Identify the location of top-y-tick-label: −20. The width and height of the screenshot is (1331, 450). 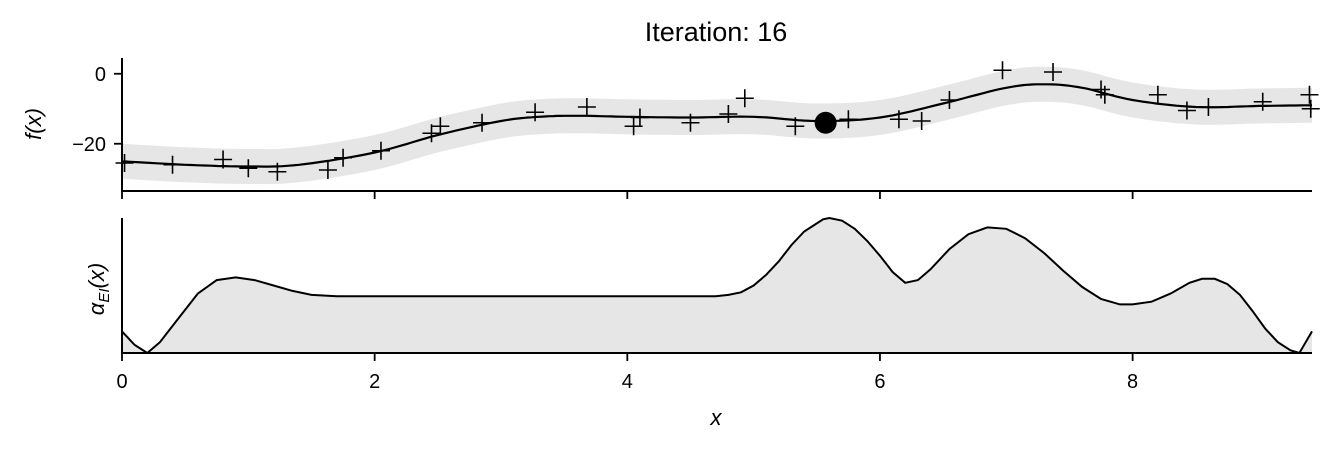
(89, 145).